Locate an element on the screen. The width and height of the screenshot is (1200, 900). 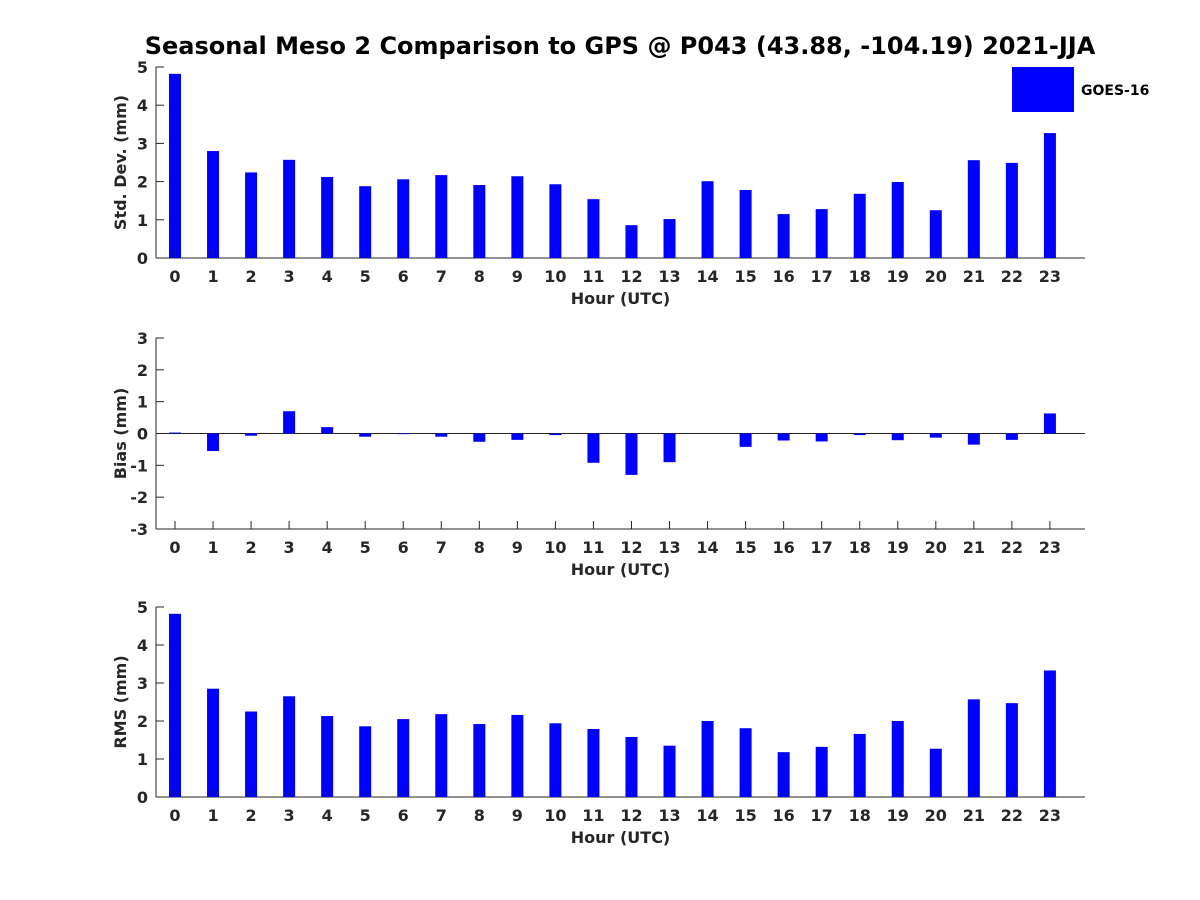
x-tick-label: 6 is located at coordinates (403, 815).